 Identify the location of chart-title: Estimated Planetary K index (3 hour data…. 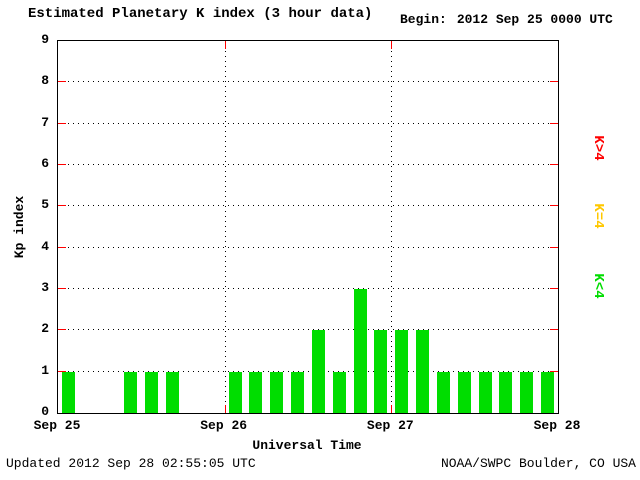
(200, 14).